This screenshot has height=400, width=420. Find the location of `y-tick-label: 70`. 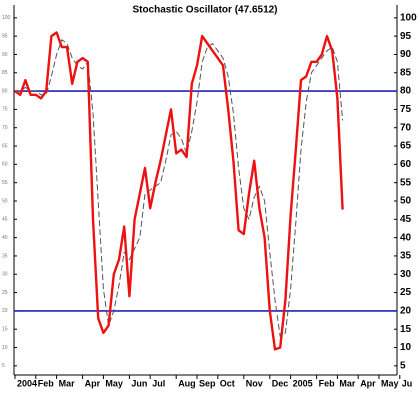

y-tick-label: 70 is located at coordinates (406, 127).